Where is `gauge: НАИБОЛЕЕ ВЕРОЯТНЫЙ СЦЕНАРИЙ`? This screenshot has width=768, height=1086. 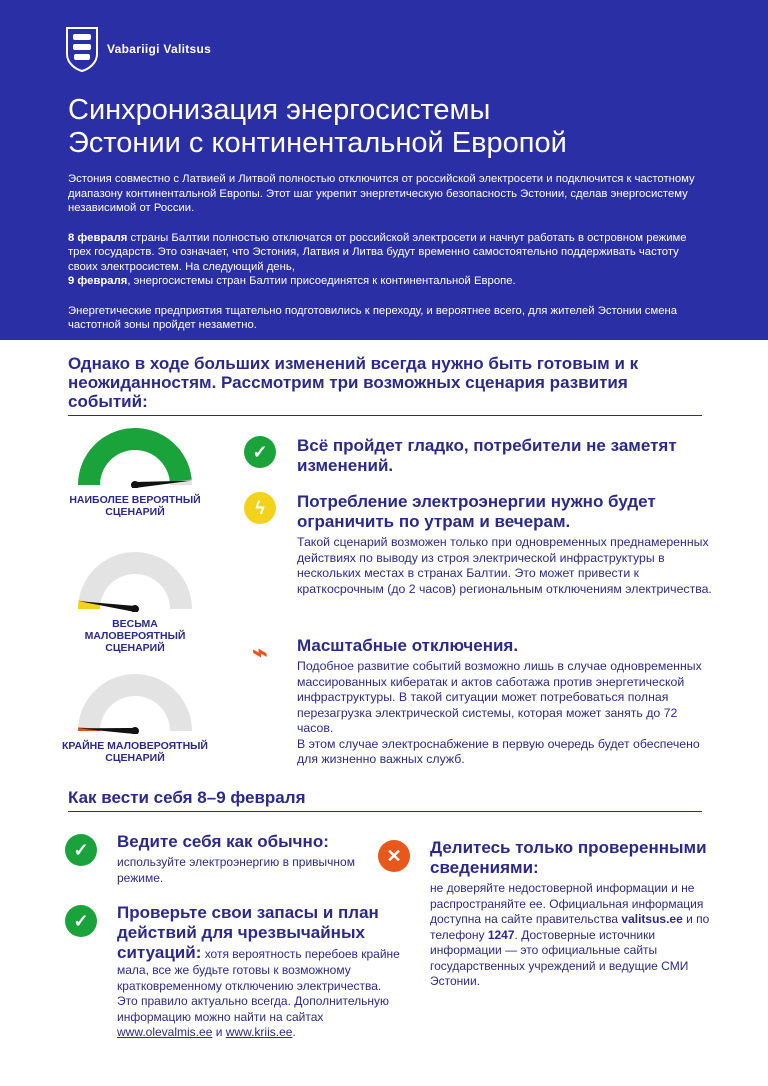 gauge: НАИБОЛЕЕ ВЕРОЯТНЫЙ СЦЕНАРИЙ is located at coordinates (135, 473).